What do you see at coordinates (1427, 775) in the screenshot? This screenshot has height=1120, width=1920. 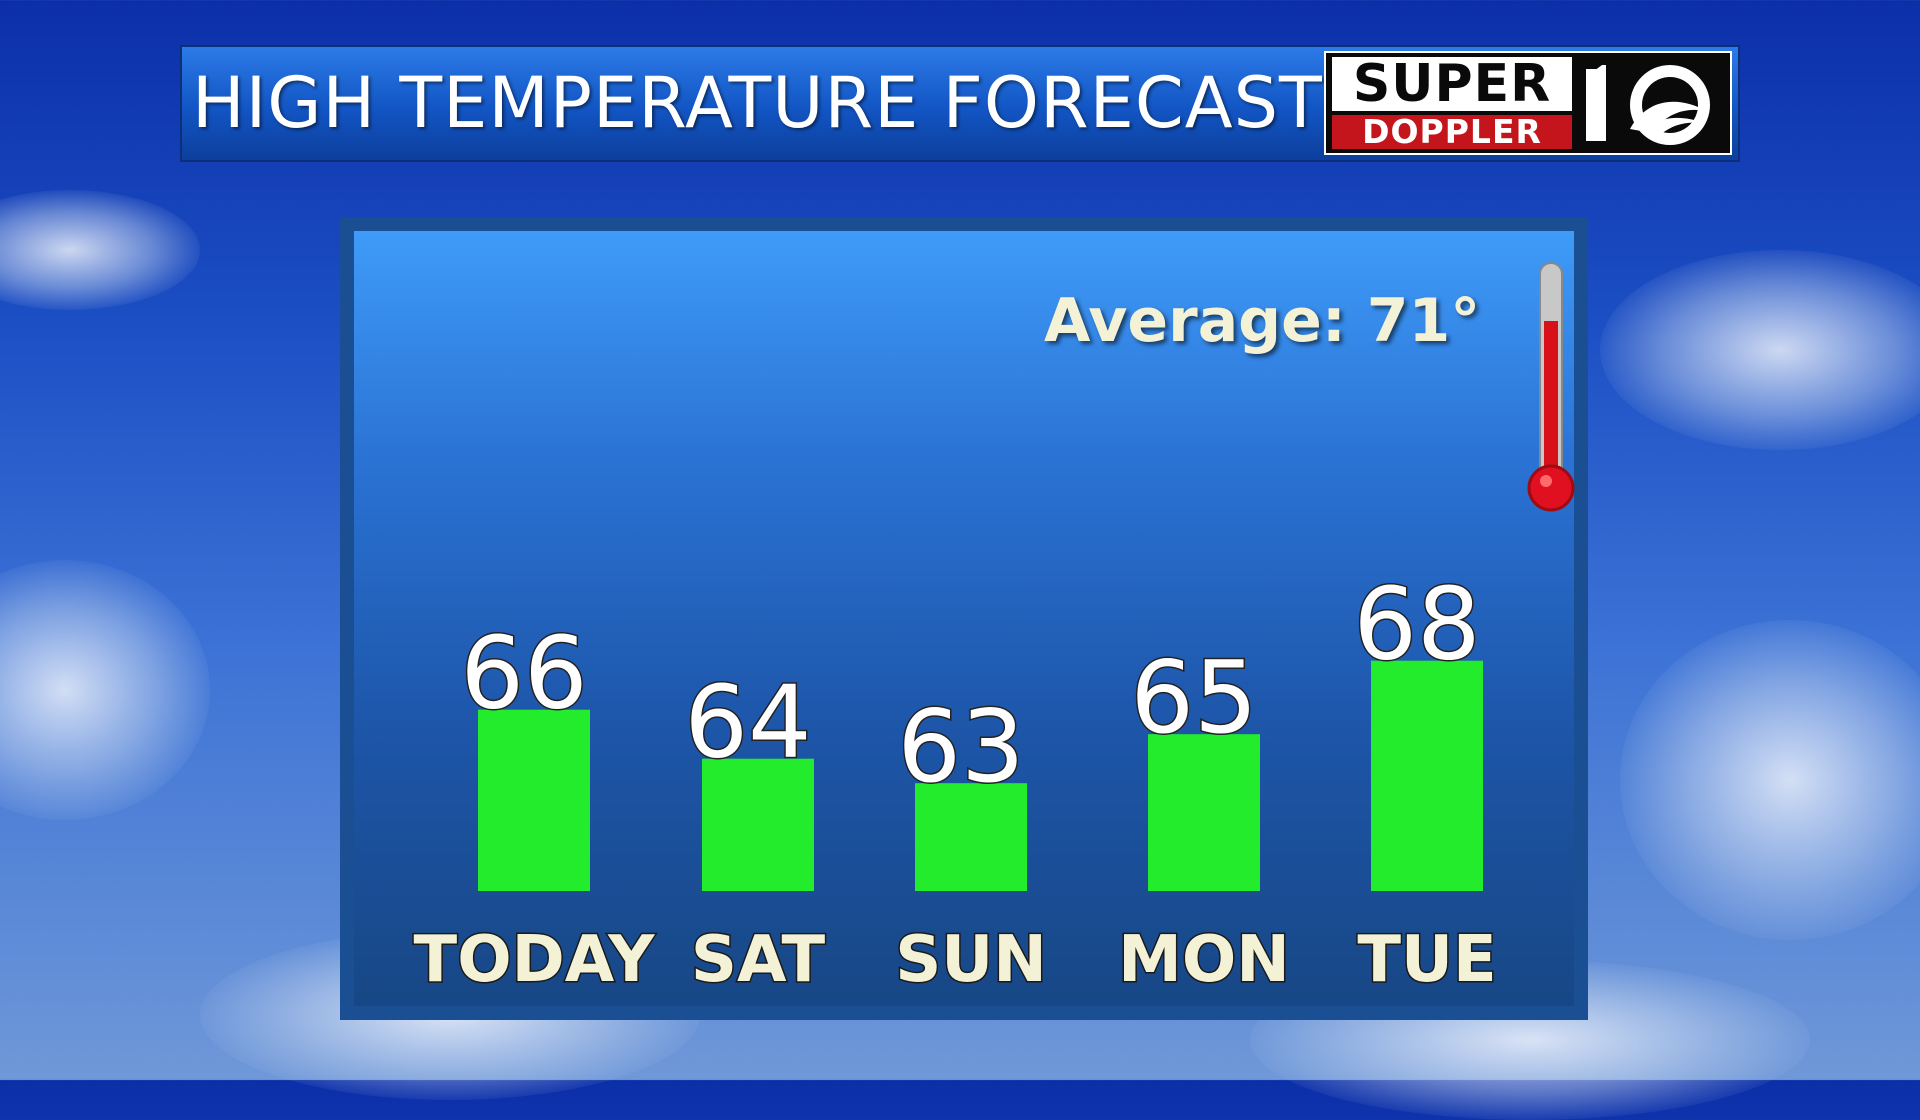 I see `bar-tue` at bounding box center [1427, 775].